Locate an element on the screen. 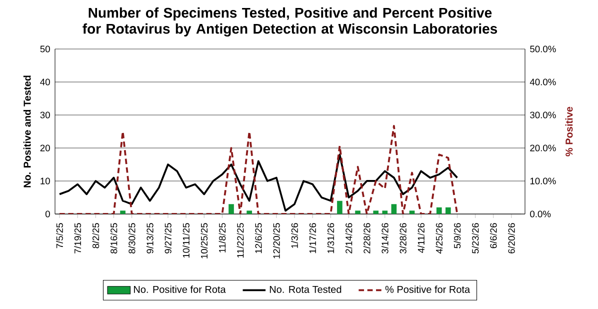 The height and width of the screenshot is (309, 598). x-tick-label: 5/9/26 is located at coordinates (457, 235).